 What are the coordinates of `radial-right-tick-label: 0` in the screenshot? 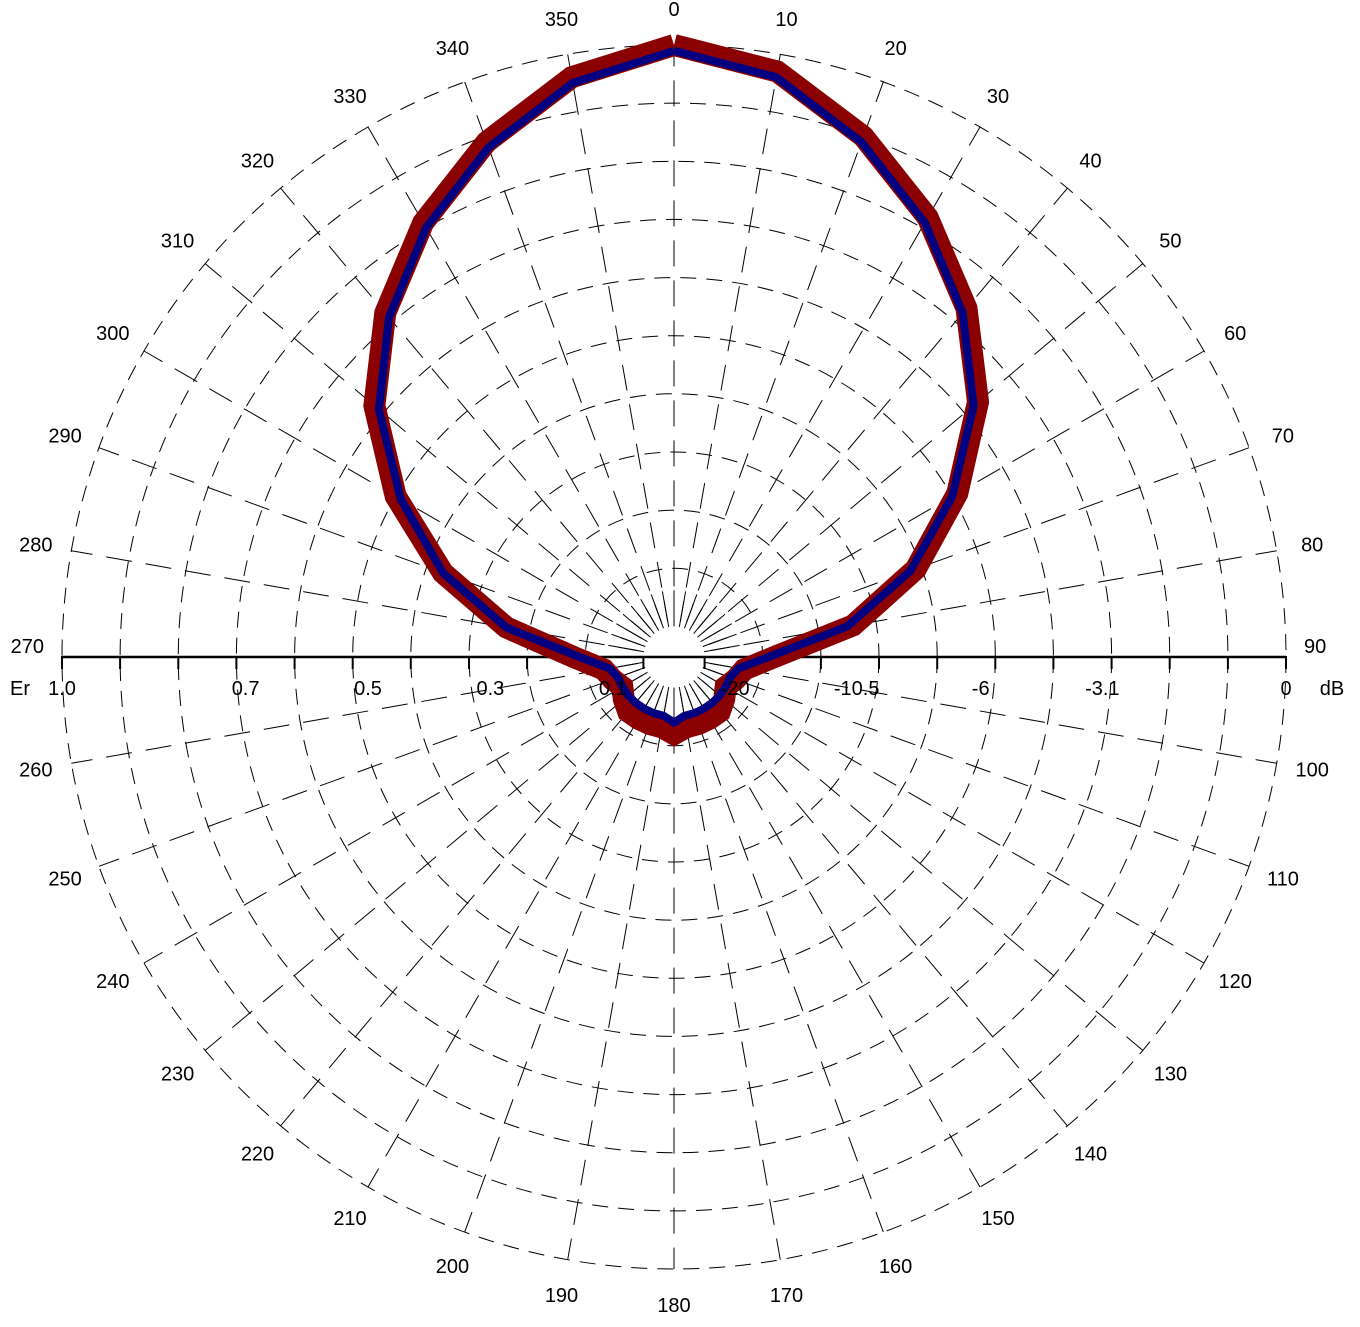 It's located at (1285, 689).